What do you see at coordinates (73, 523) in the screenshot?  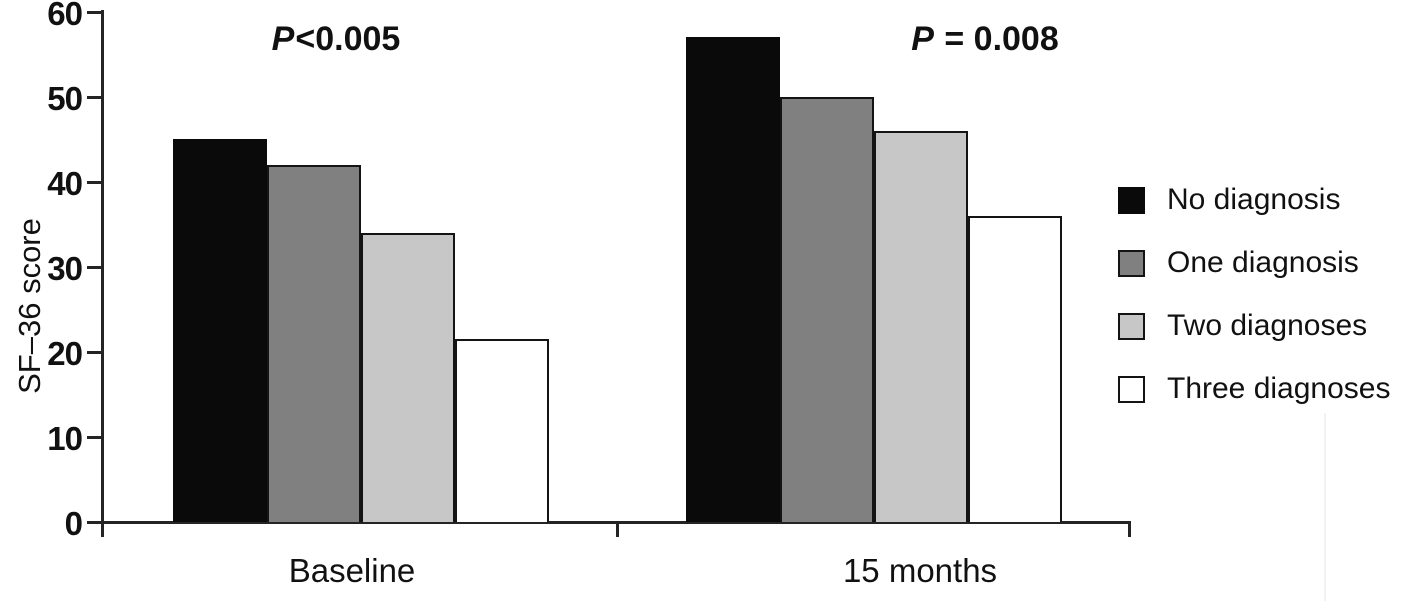 I see `y-tick-label-0: 0` at bounding box center [73, 523].